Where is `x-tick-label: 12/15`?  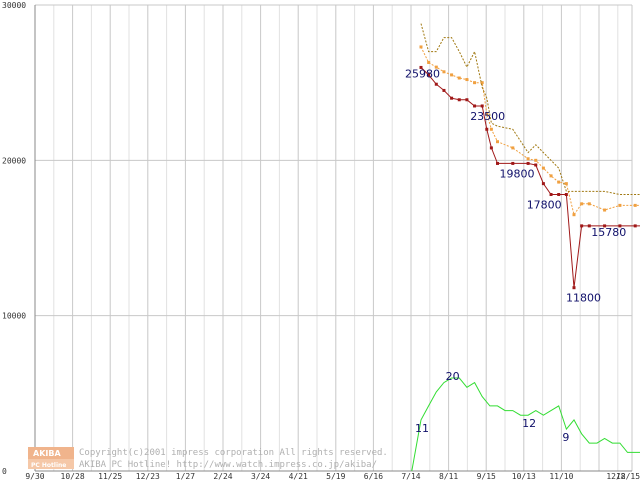 x-tick-label: 12/15 is located at coordinates (628, 476).